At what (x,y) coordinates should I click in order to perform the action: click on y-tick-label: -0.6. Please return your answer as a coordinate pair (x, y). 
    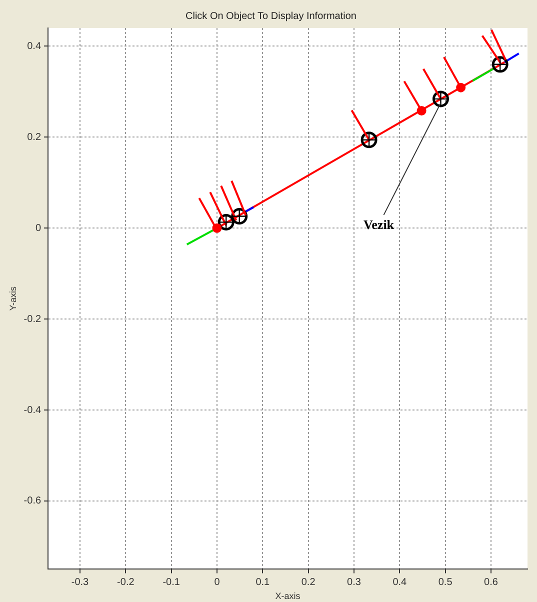
    Looking at the image, I should click on (33, 501).